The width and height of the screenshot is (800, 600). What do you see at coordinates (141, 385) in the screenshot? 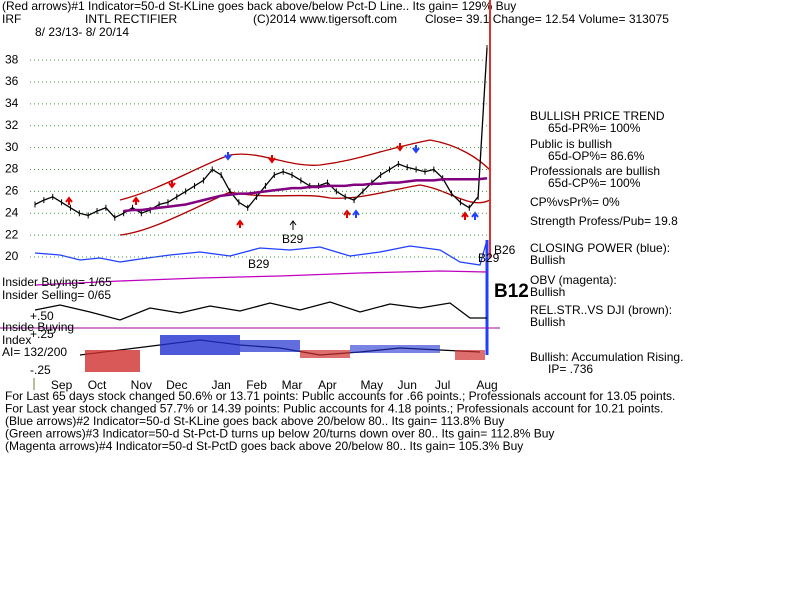
I see `x-tick-label: Nov` at bounding box center [141, 385].